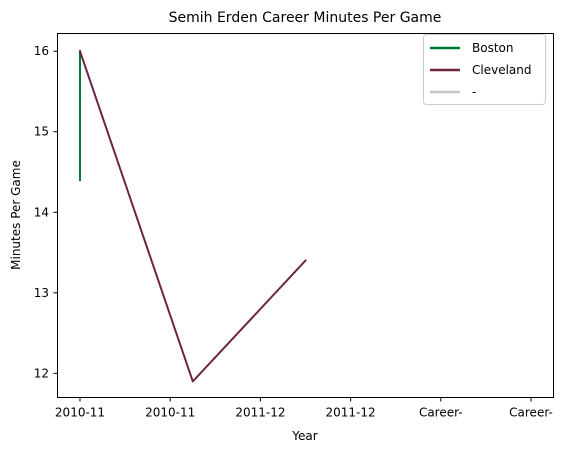 The image size is (566, 453). I want to click on x-axis-label: Year, so click(304, 436).